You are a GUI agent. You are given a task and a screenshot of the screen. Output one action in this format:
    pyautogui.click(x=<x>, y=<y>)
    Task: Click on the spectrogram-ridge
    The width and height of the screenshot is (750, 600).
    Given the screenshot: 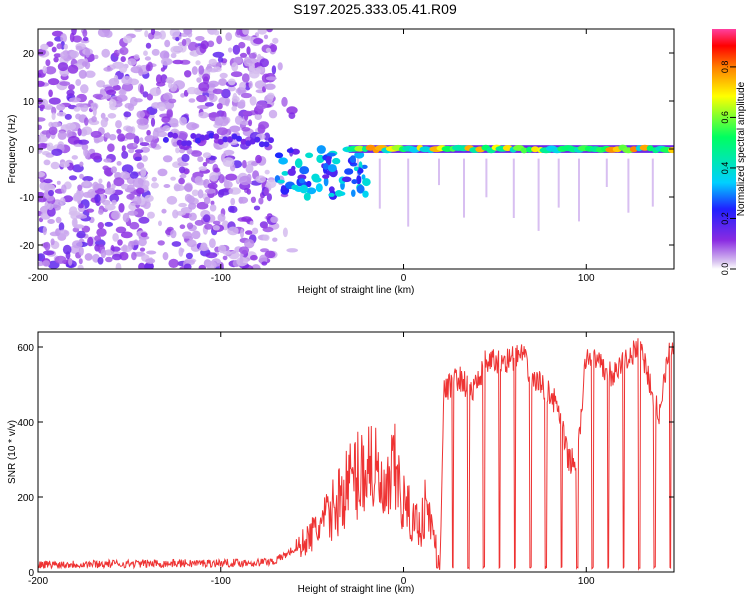 What is the action you would take?
    pyautogui.click(x=418, y=166)
    